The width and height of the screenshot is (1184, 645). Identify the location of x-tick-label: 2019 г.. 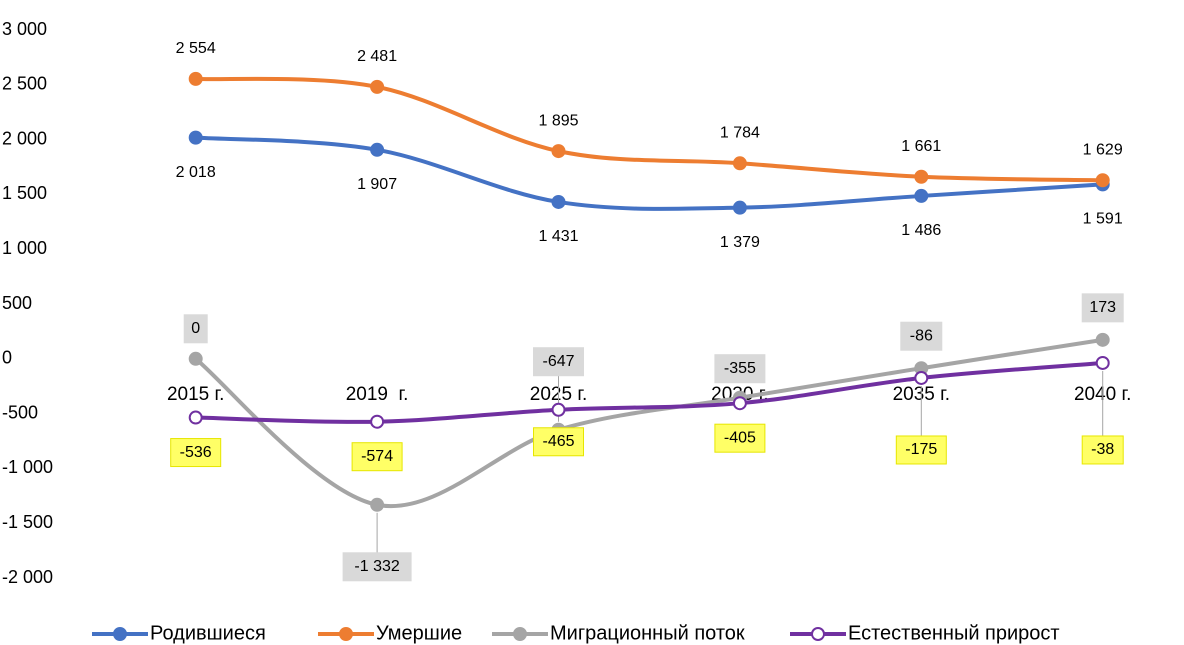
(377, 394).